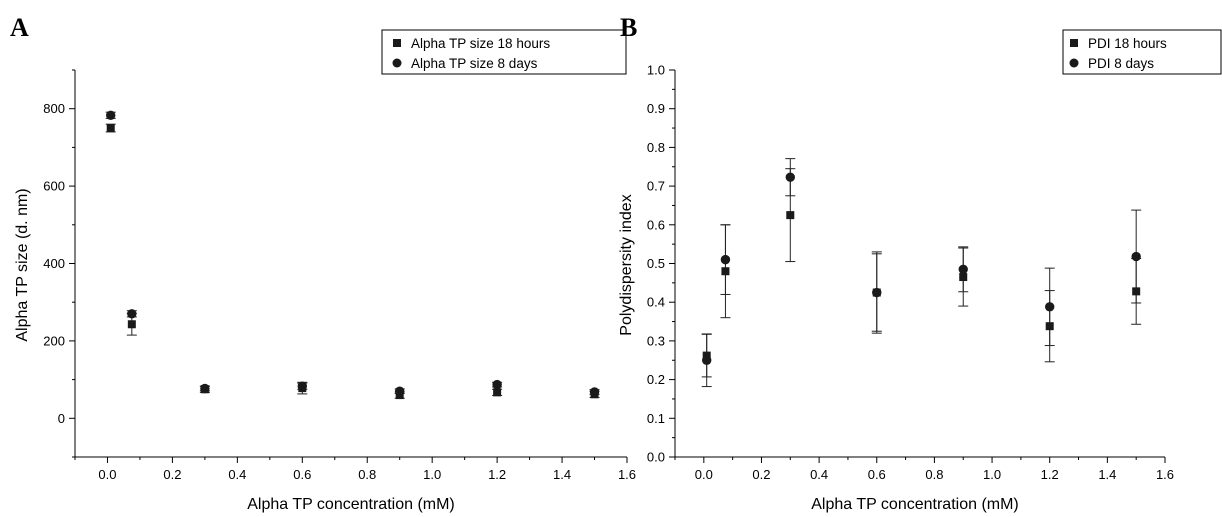 Image resolution: width=1222 pixels, height=517 pixels. I want to click on panel-b-y-tick-label: 0.8, so click(656, 147).